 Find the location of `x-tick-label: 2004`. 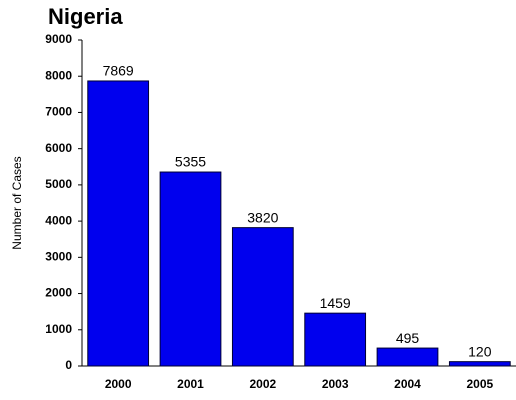

x-tick-label: 2004 is located at coordinates (407, 384).